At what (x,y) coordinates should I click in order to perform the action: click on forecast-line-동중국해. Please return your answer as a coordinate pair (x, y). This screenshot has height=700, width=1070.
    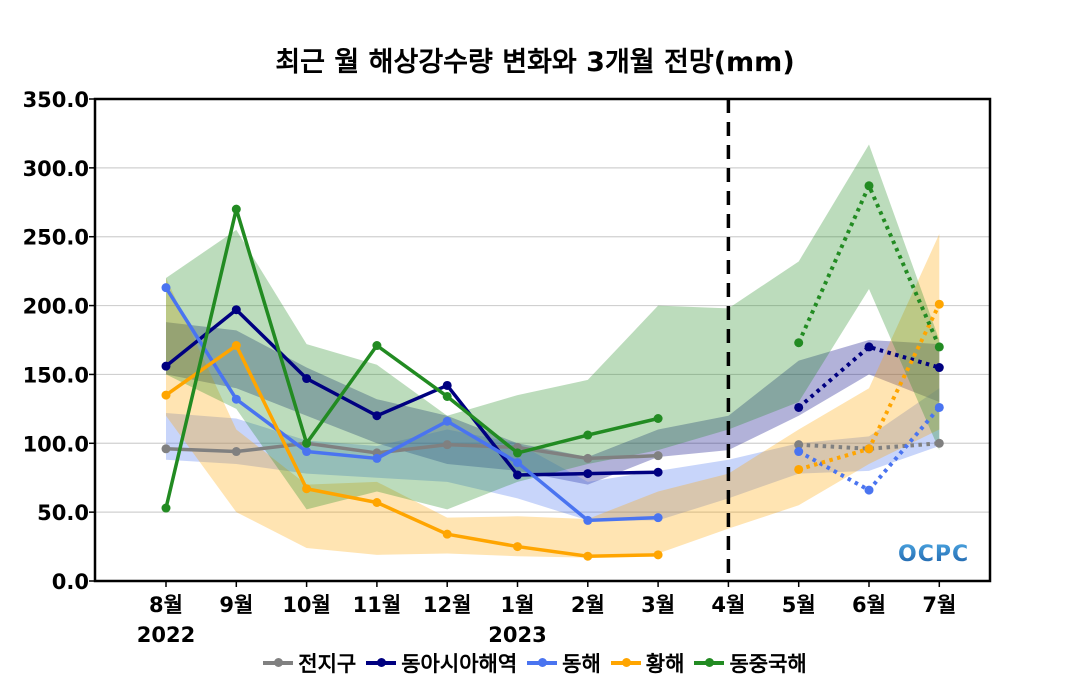
    Looking at the image, I should click on (869, 264).